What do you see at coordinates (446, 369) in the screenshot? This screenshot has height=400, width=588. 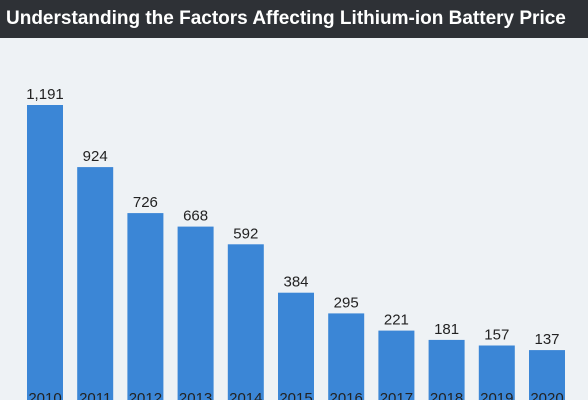 I see `bar-2018` at bounding box center [446, 369].